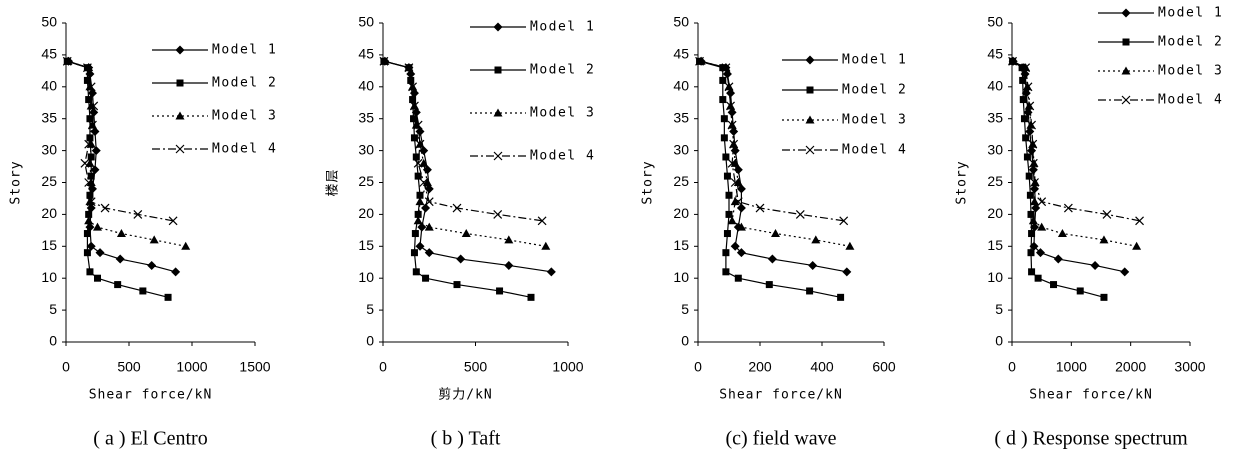  I want to click on caption: (c) field wave, so click(780, 439).